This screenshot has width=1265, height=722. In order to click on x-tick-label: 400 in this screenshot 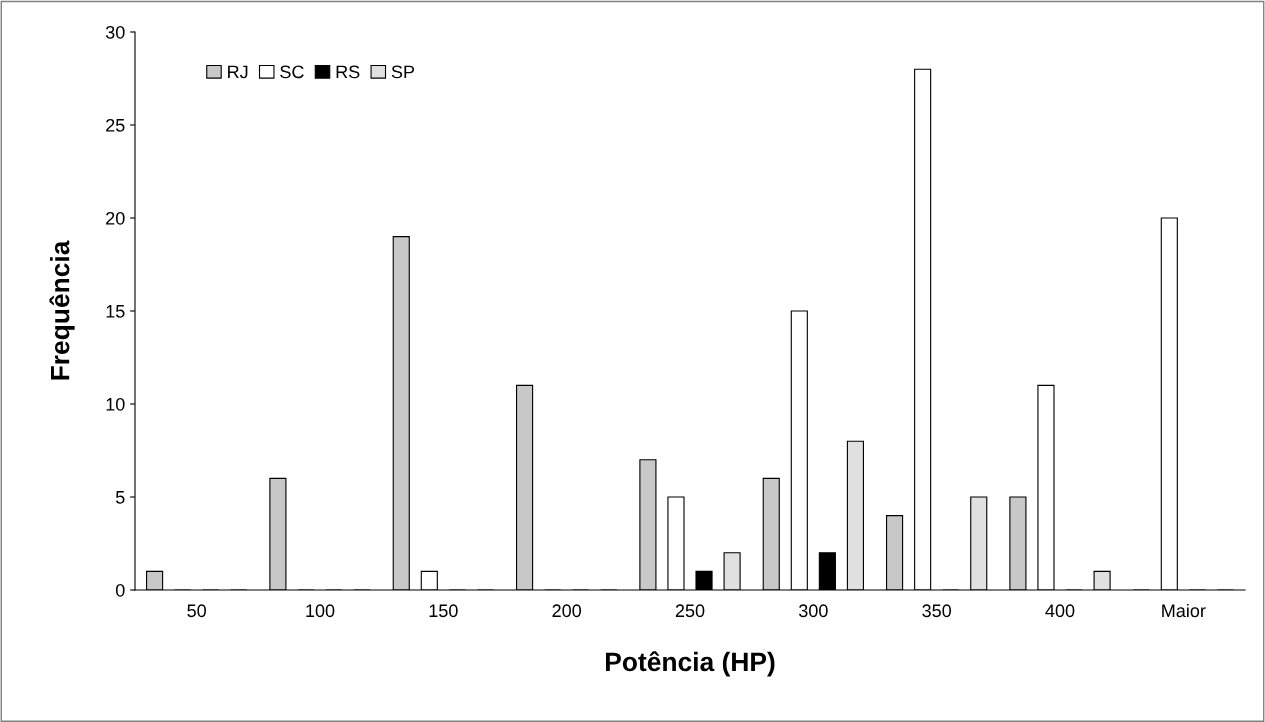, I will do `click(1060, 611)`.